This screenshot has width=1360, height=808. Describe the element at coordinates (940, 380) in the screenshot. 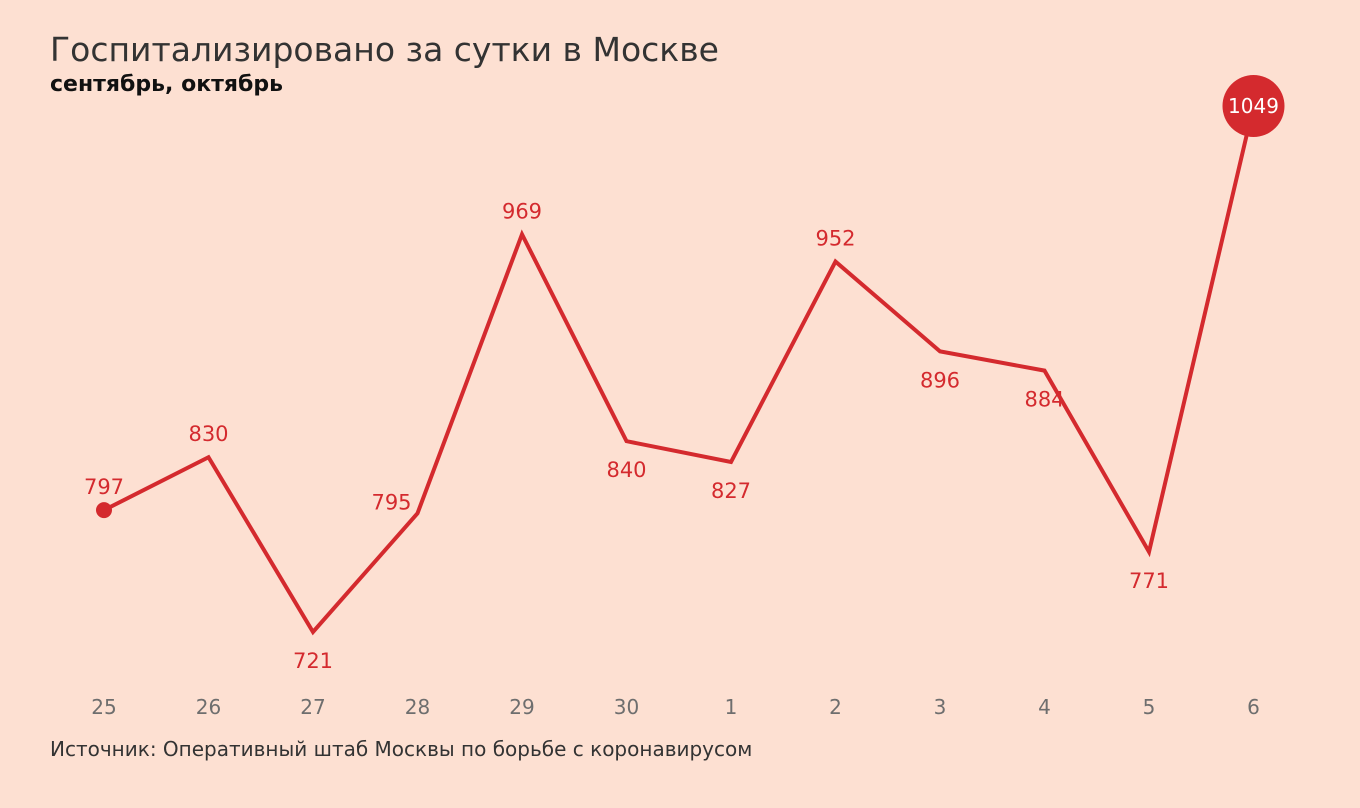

I see `data-label: 896` at that location.